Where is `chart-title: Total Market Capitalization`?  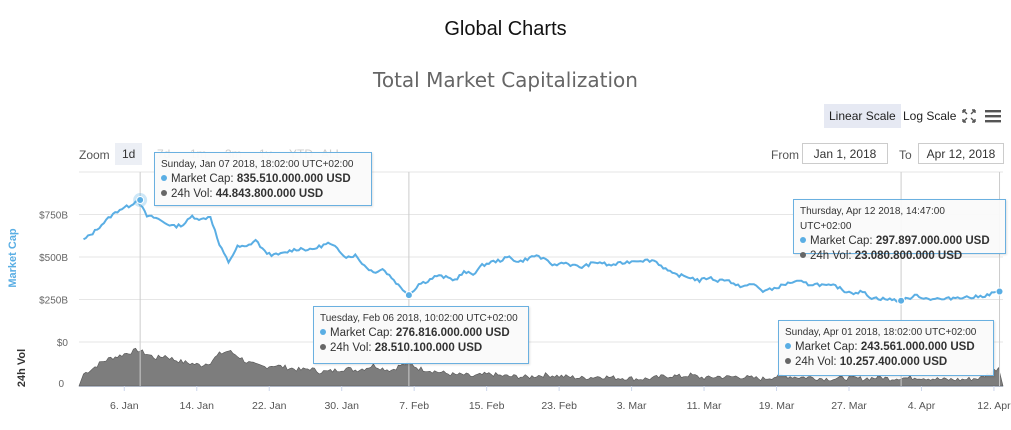
chart-title: Total Market Capitalization is located at coordinates (505, 80).